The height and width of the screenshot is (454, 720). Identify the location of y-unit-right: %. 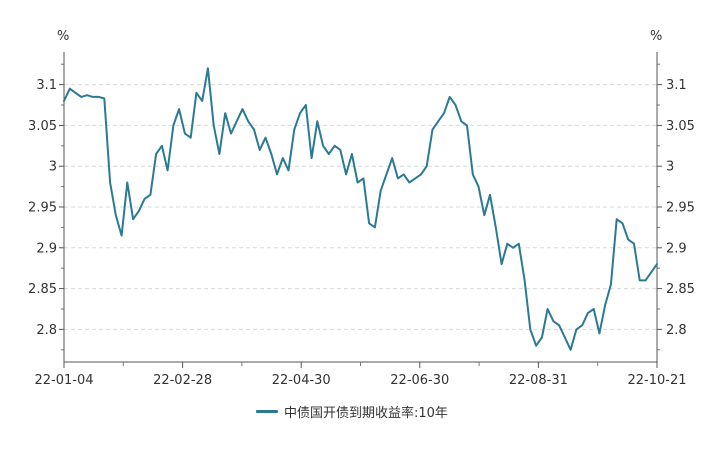
(656, 36).